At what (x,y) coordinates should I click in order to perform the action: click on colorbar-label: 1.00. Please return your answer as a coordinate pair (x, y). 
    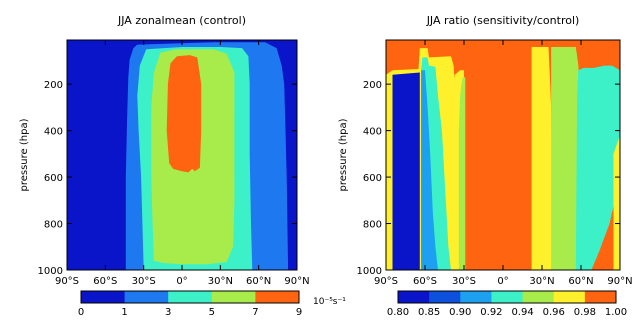
    Looking at the image, I should click on (616, 312).